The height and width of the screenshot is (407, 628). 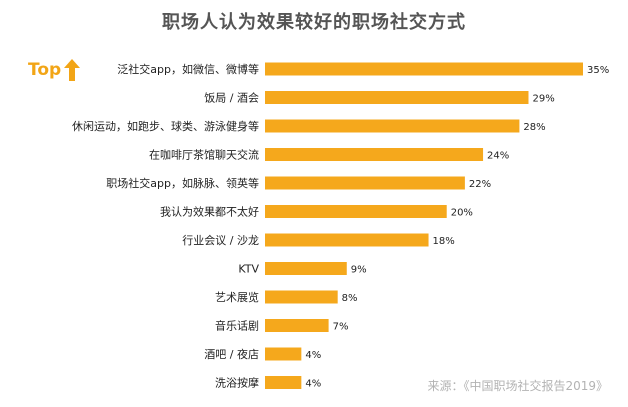 What do you see at coordinates (231, 354) in the screenshot?
I see `category-label: 酒吧 / 夜店` at bounding box center [231, 354].